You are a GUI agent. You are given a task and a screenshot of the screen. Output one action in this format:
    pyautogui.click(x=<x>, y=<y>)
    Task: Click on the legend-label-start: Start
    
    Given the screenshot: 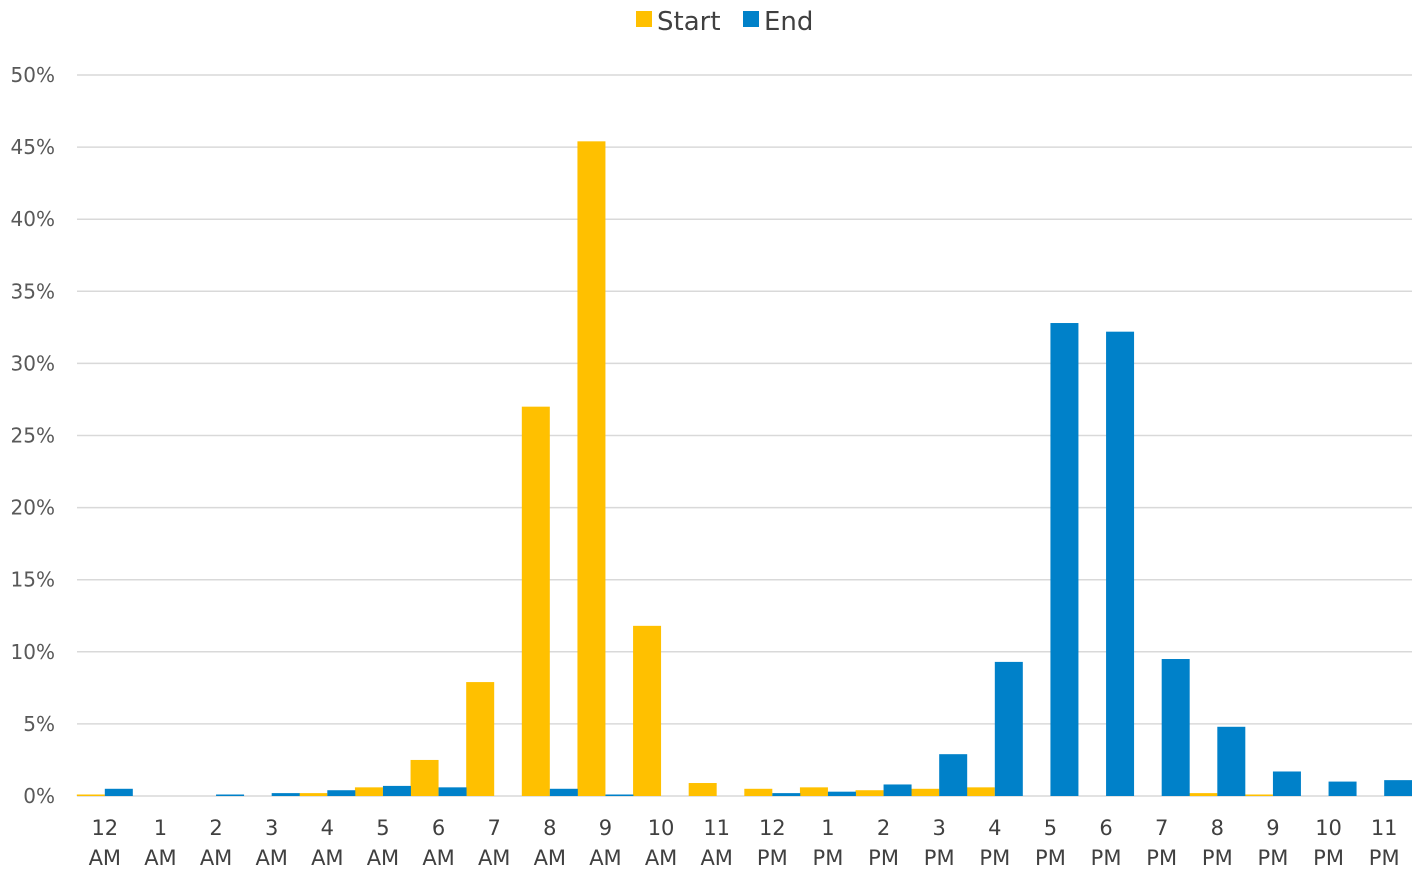 What is the action you would take?
    pyautogui.click(x=689, y=22)
    